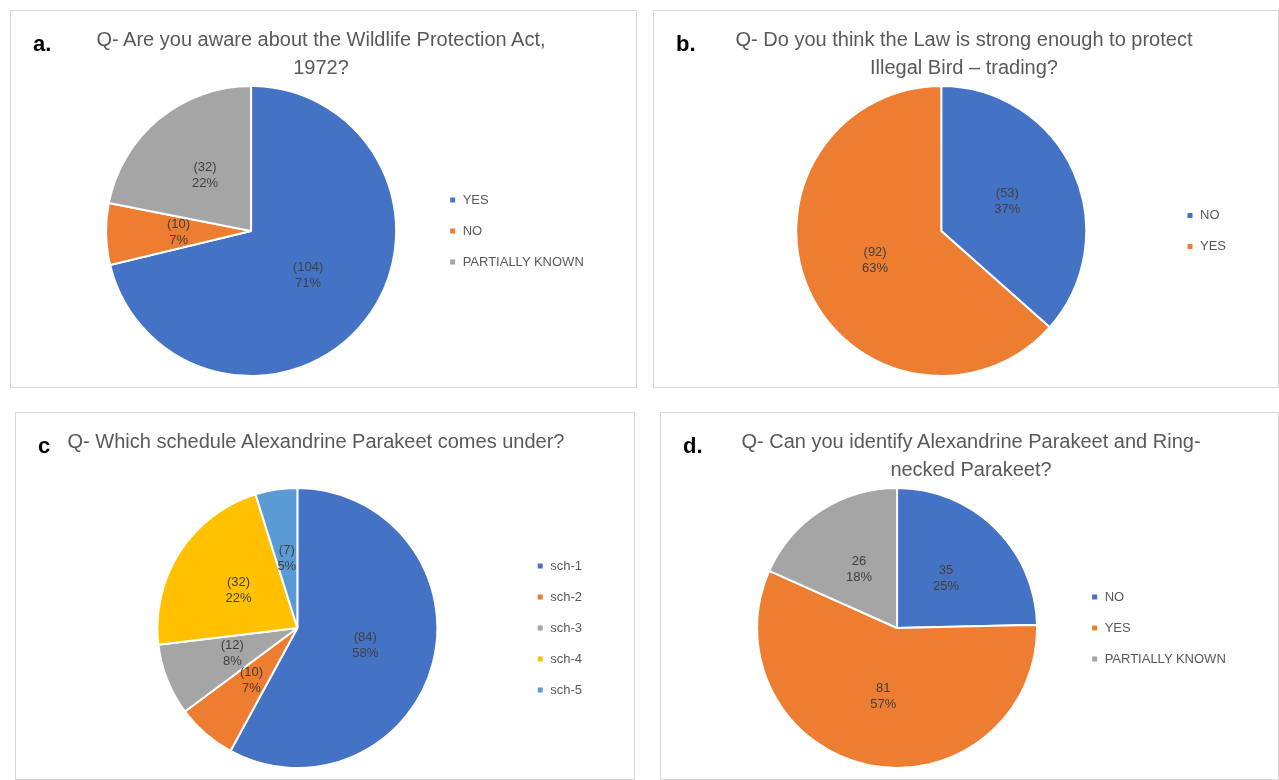 The height and width of the screenshot is (780, 1279). What do you see at coordinates (1007, 200) in the screenshot?
I see `data-label: (53) 37%` at bounding box center [1007, 200].